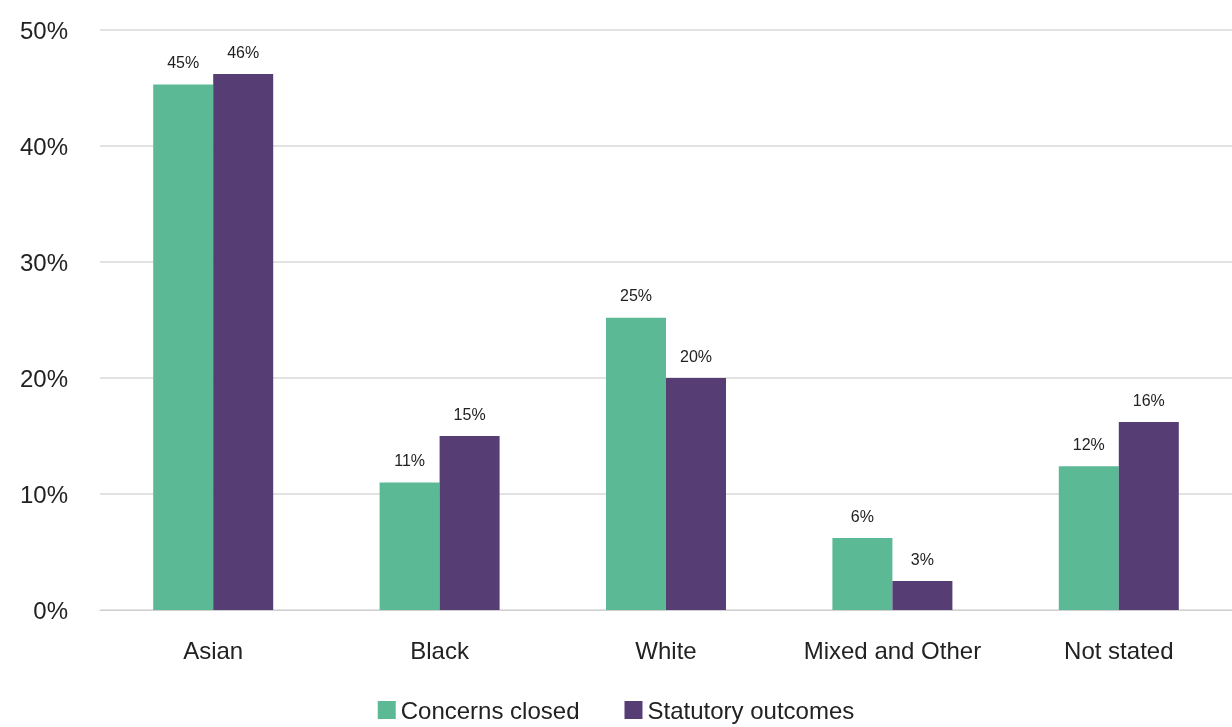 The image size is (1232, 727). Describe the element at coordinates (490, 710) in the screenshot. I see `legend-label: Concerns closed` at that location.